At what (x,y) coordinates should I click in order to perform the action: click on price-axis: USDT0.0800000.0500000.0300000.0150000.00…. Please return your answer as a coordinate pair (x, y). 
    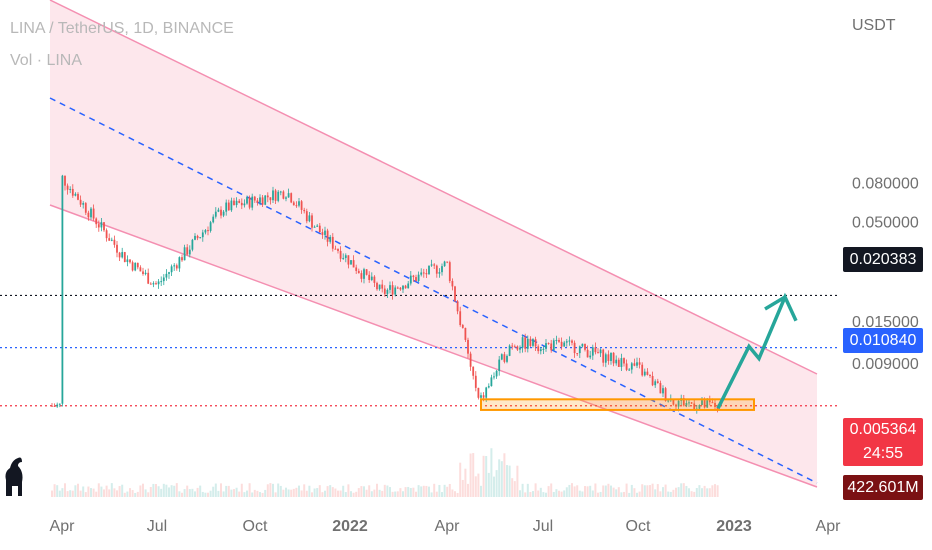
    Looking at the image, I should click on (885, 195).